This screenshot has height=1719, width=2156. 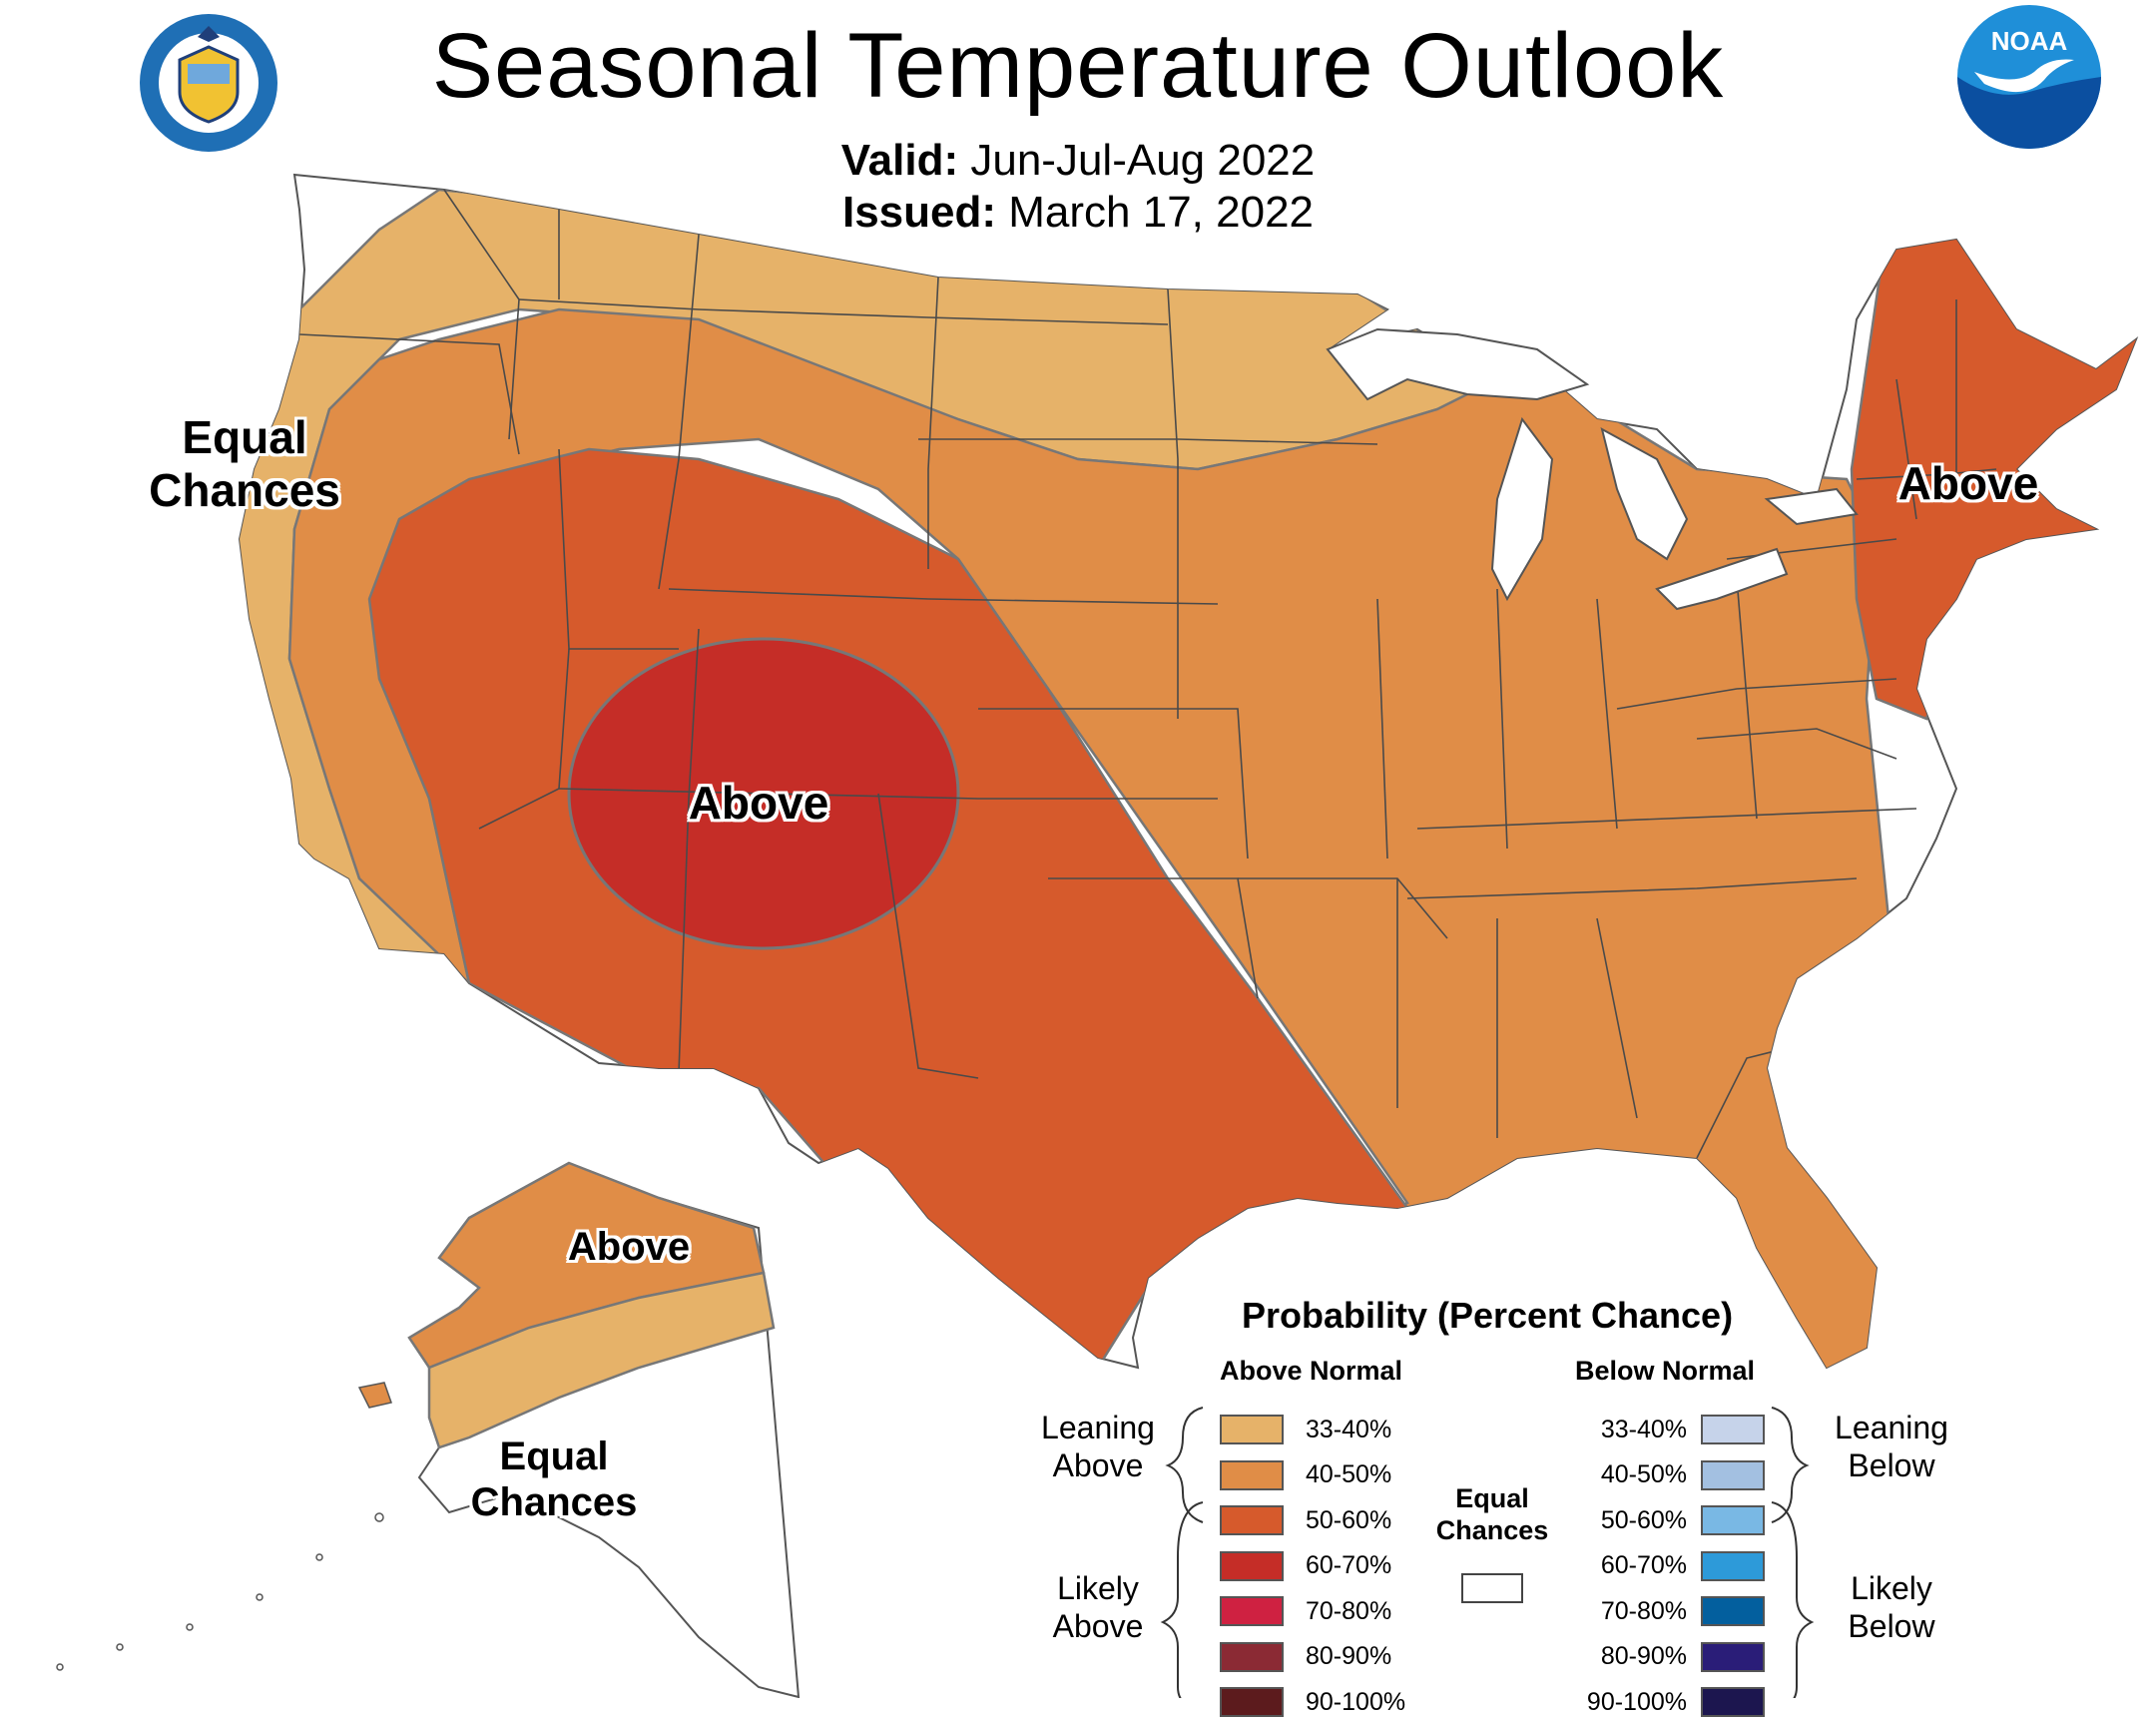 What do you see at coordinates (1487, 1552) in the screenshot?
I see `legend-brackets` at bounding box center [1487, 1552].